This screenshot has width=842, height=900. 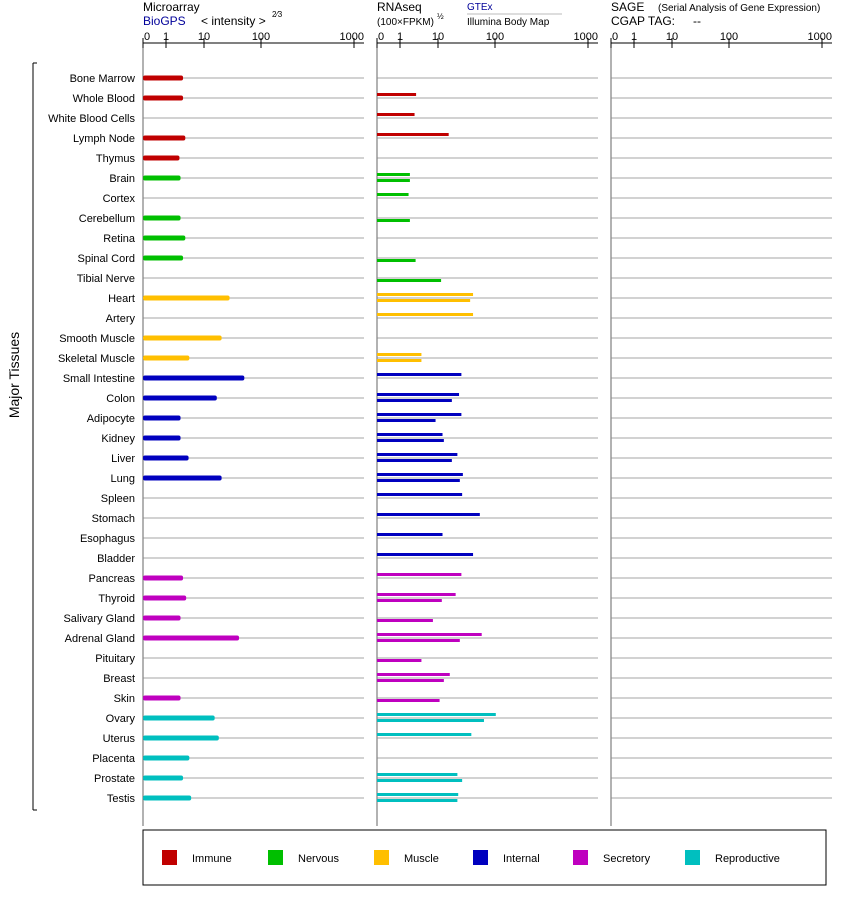 I want to click on tissue-label: Pancreas, so click(x=112, y=579).